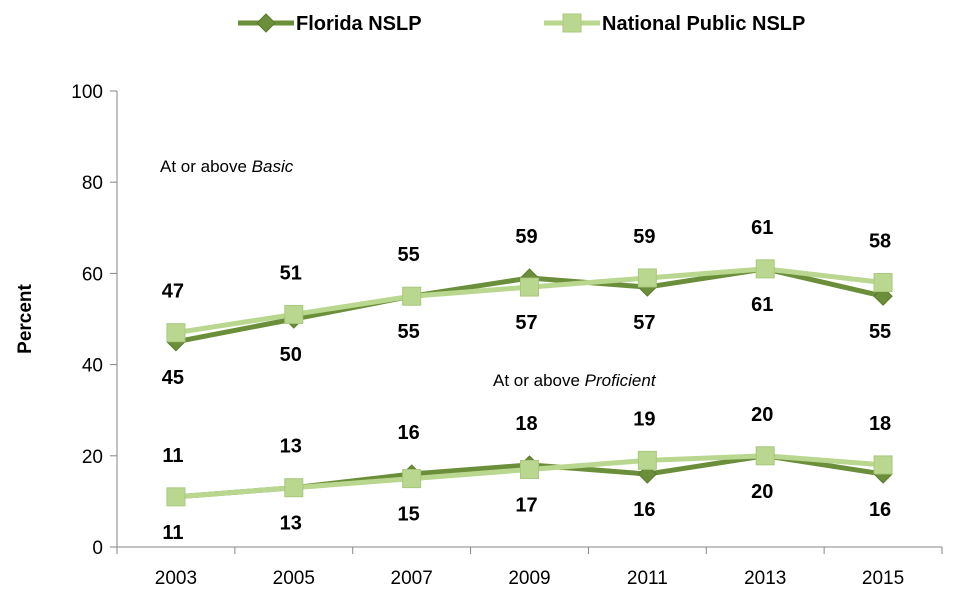 The height and width of the screenshot is (590, 961). I want to click on data-label-national-proficient: 11, so click(172, 456).